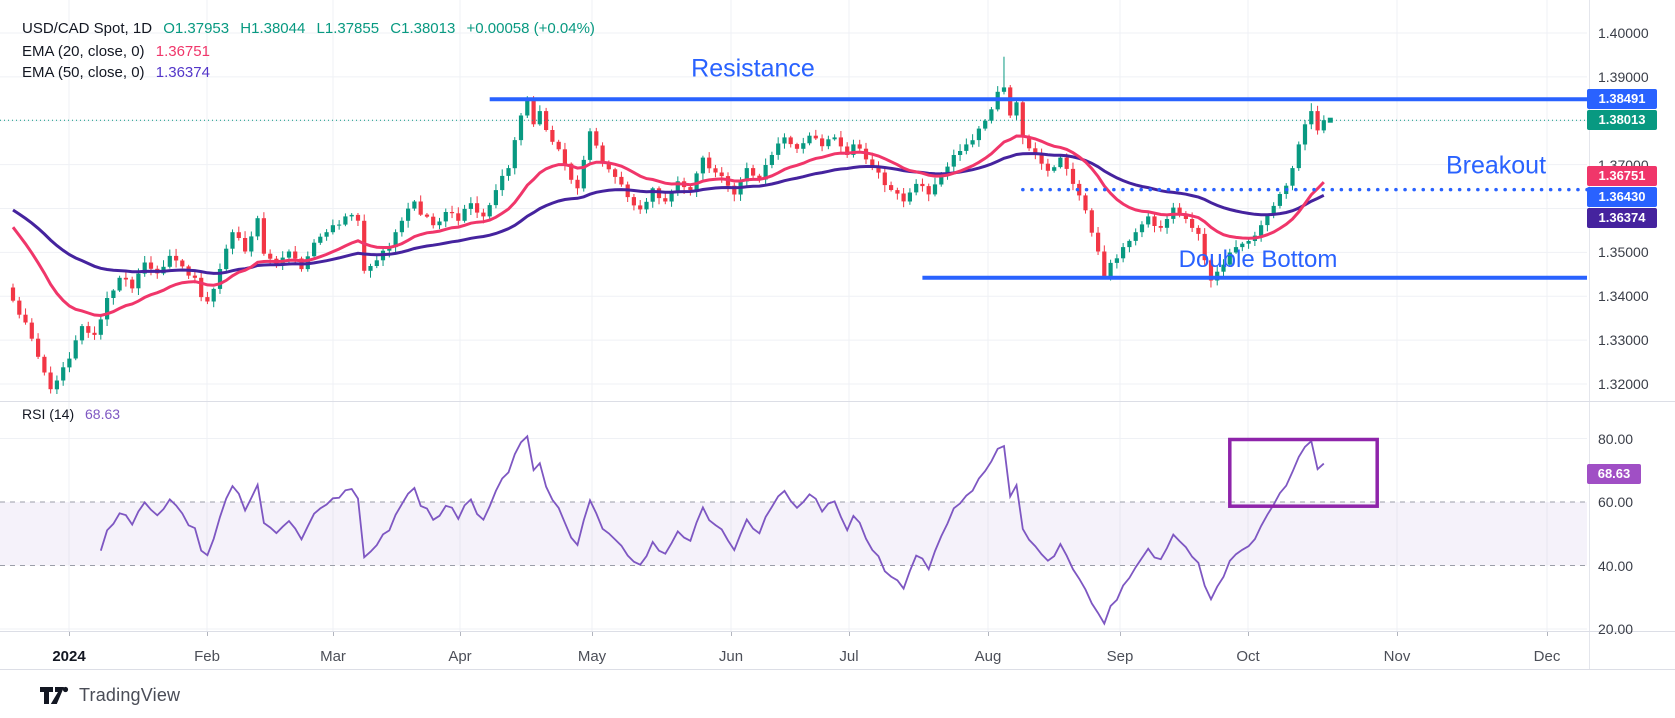 The height and width of the screenshot is (718, 1675). What do you see at coordinates (48, 414) in the screenshot?
I see `rsi-label: RSI (14)` at bounding box center [48, 414].